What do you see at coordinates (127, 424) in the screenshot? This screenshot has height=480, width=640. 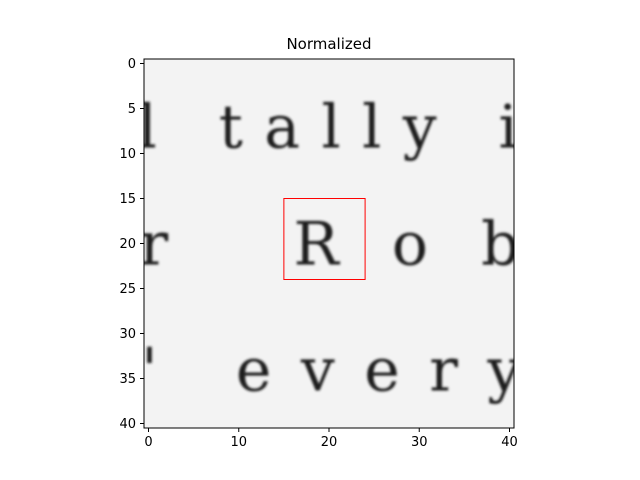 I see `y-tick-label: 40` at bounding box center [127, 424].